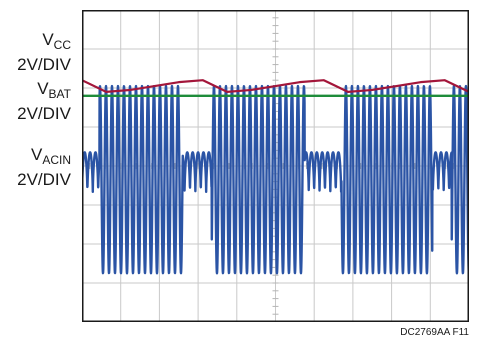  What do you see at coordinates (44, 52) in the screenshot?
I see `vcc-channel-label: VCC 2V/DIV` at bounding box center [44, 52].